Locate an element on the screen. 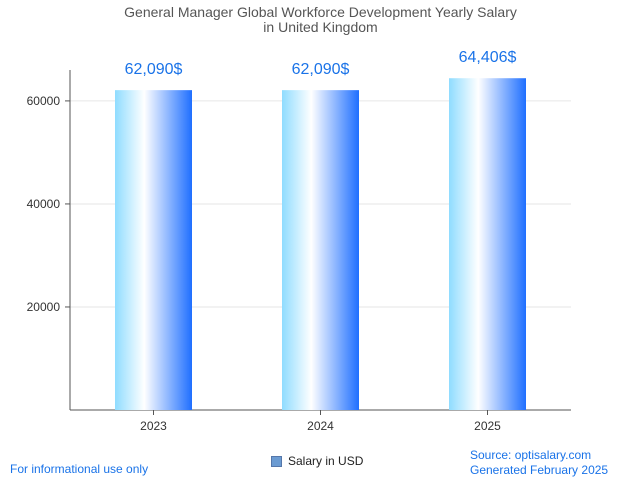 The height and width of the screenshot is (481, 641). y-tick-label-0: 20000 is located at coordinates (44, 307).